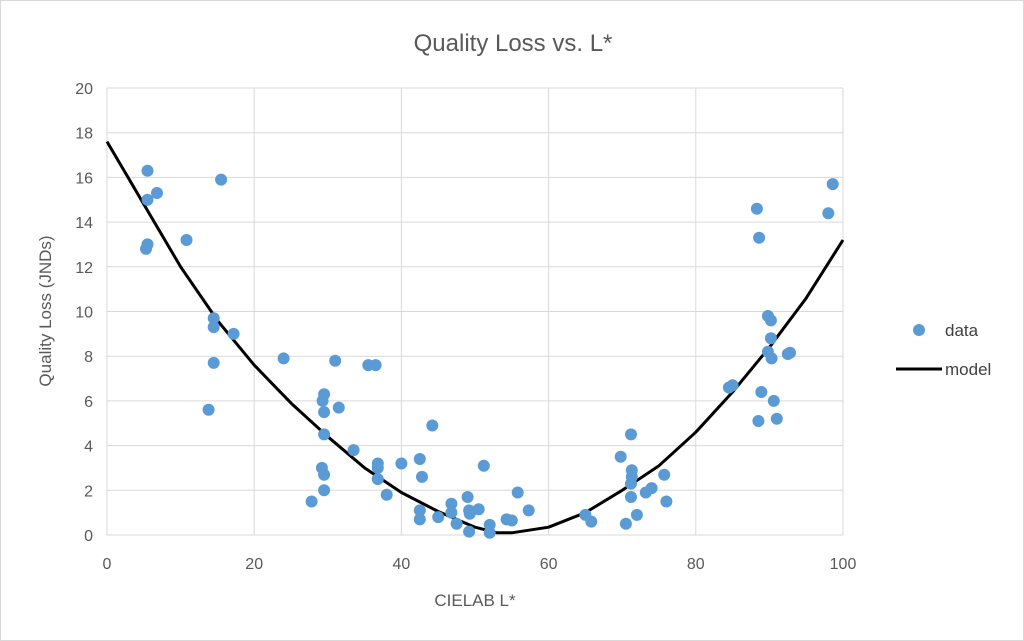  What do you see at coordinates (254, 564) in the screenshot?
I see `x-tick-label: 20` at bounding box center [254, 564].